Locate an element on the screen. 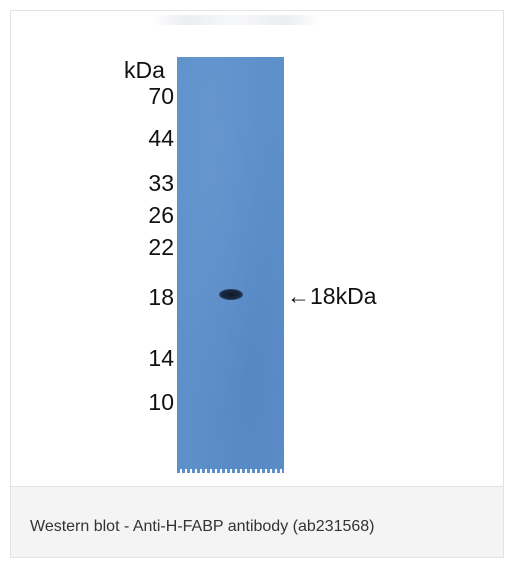 The image size is (508, 571). marker-label-26: 26 is located at coordinates (161, 215).